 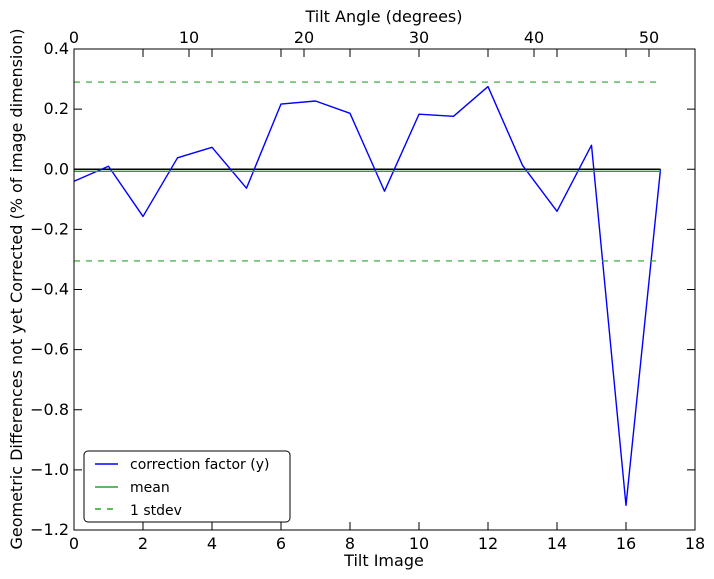 I want to click on x-tick-label: 4, so click(x=212, y=543).